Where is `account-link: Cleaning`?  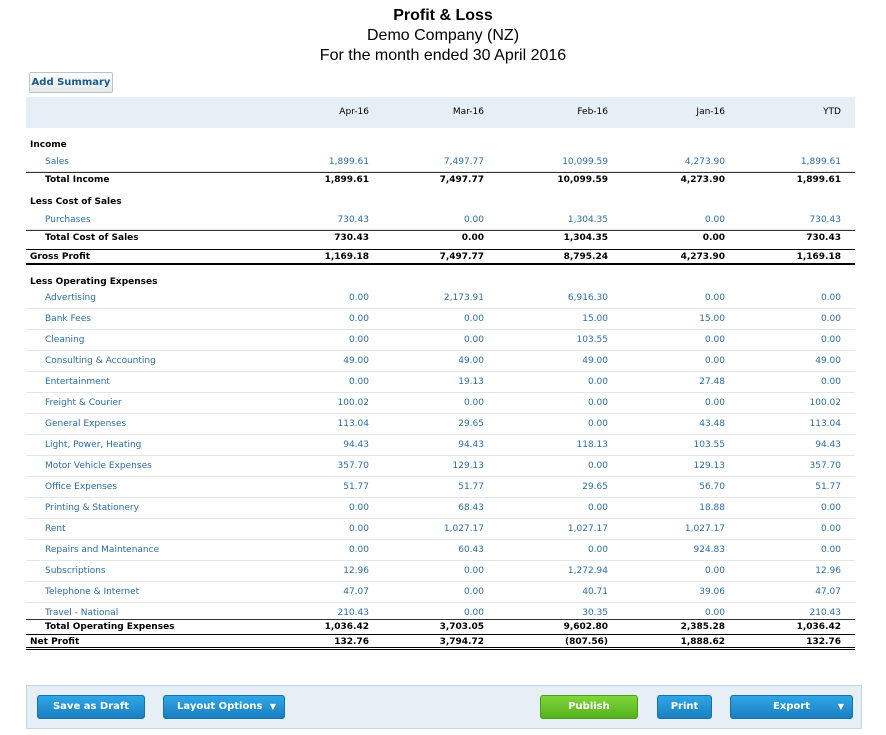
account-link: Cleaning is located at coordinates (65, 340).